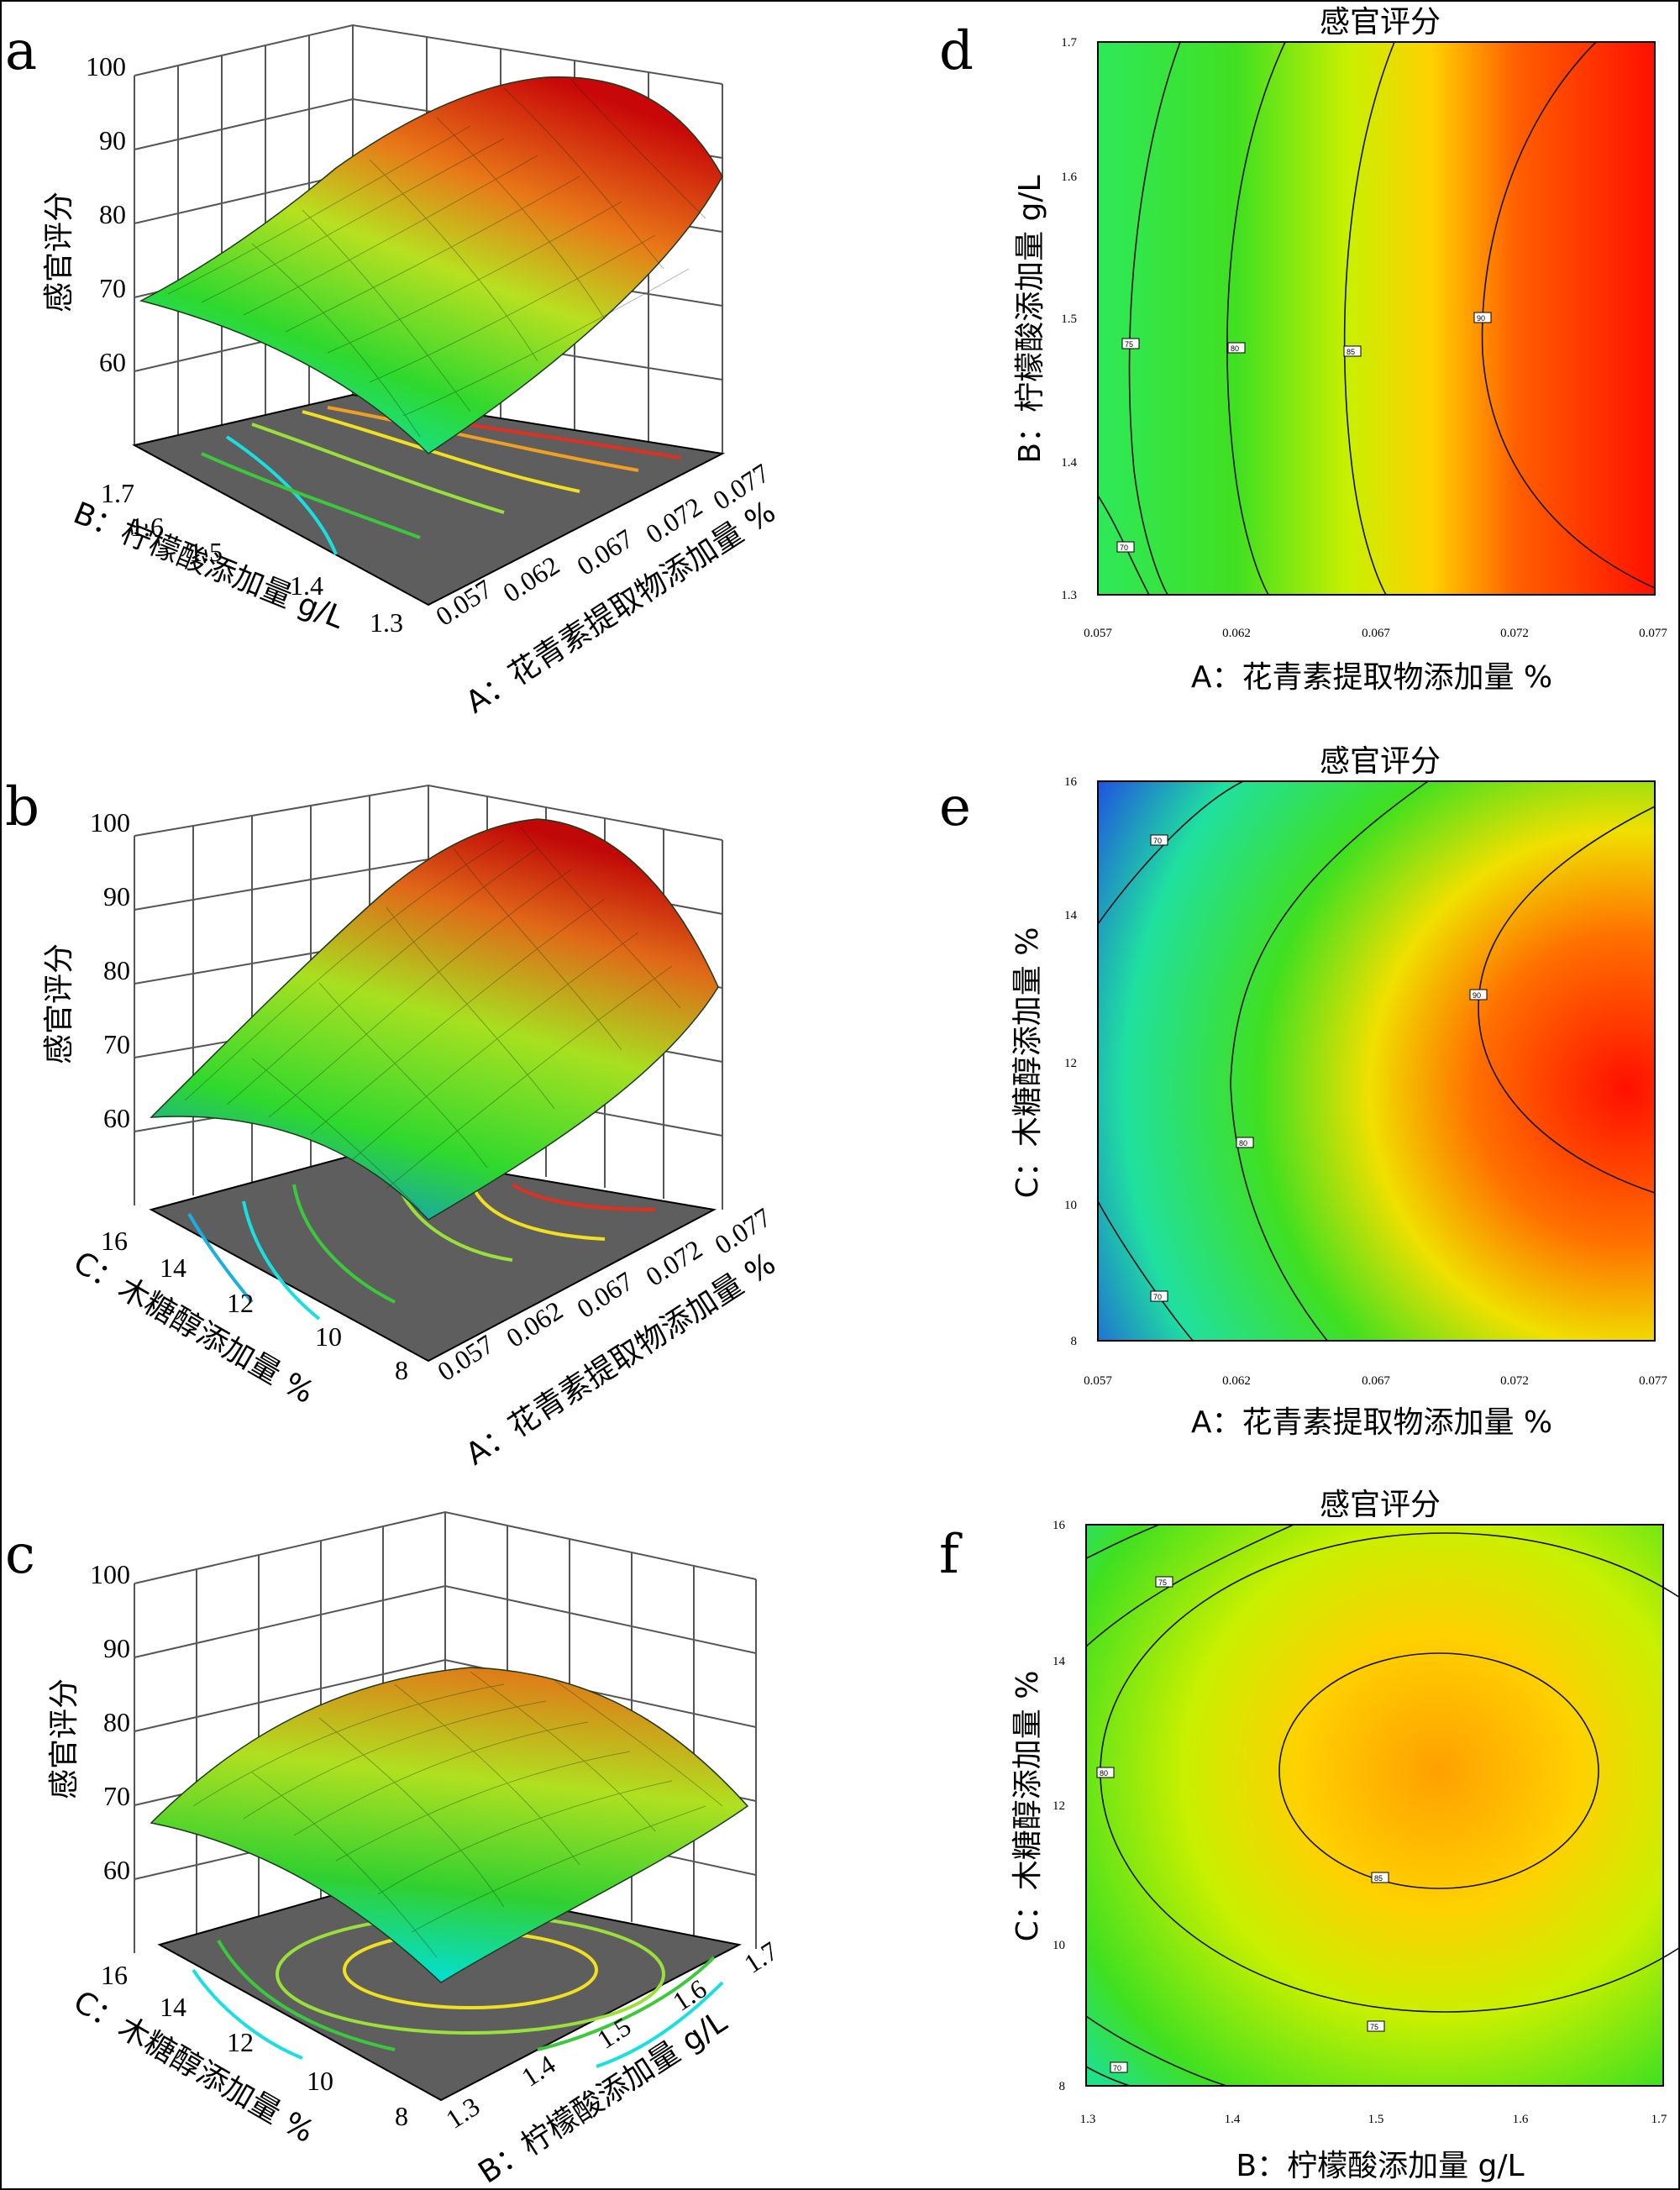  Describe the element at coordinates (1030, 319) in the screenshot. I see `y-axis-label: B：柠檬酸添加量 g/L` at that location.